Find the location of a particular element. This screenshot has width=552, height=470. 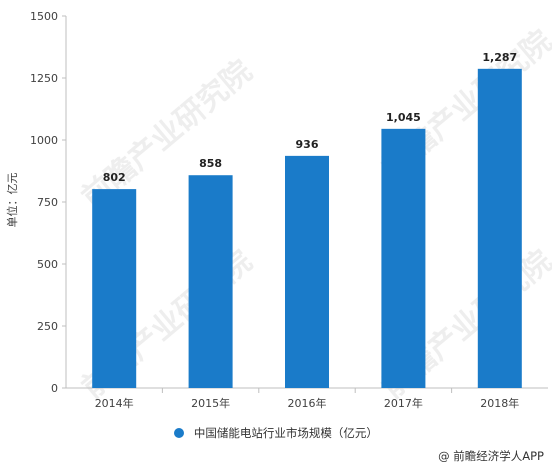

y-tick-label: 250 is located at coordinates (47, 326).